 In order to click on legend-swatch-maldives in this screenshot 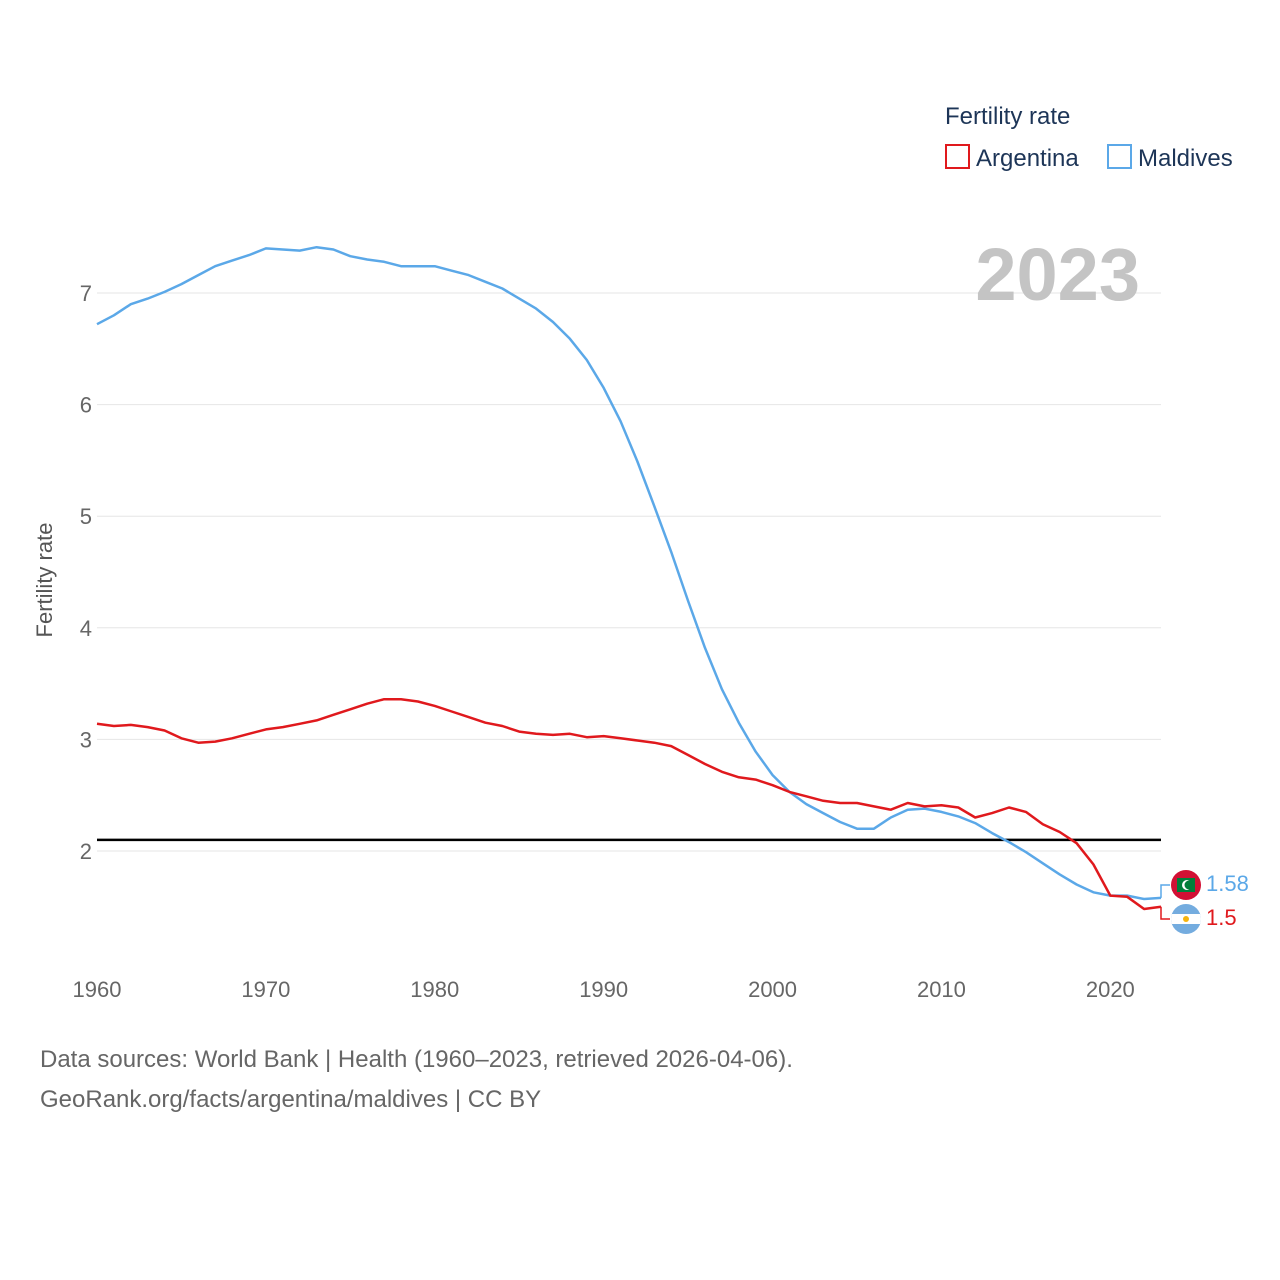, I will do `click(1119, 156)`.